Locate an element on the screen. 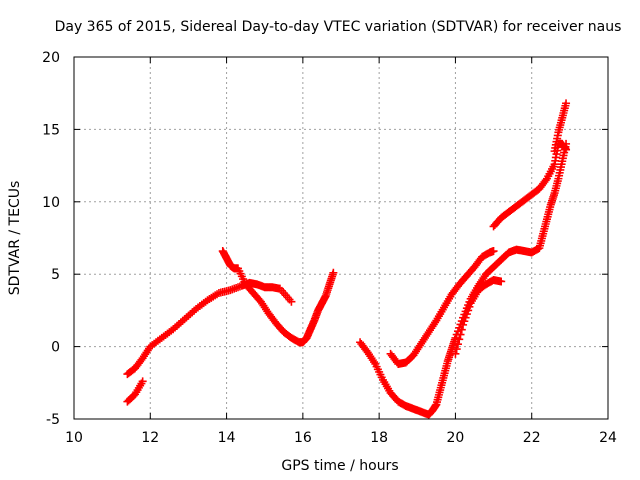 This screenshot has height=480, width=640. series-arc-f is located at coordinates (478, 316).